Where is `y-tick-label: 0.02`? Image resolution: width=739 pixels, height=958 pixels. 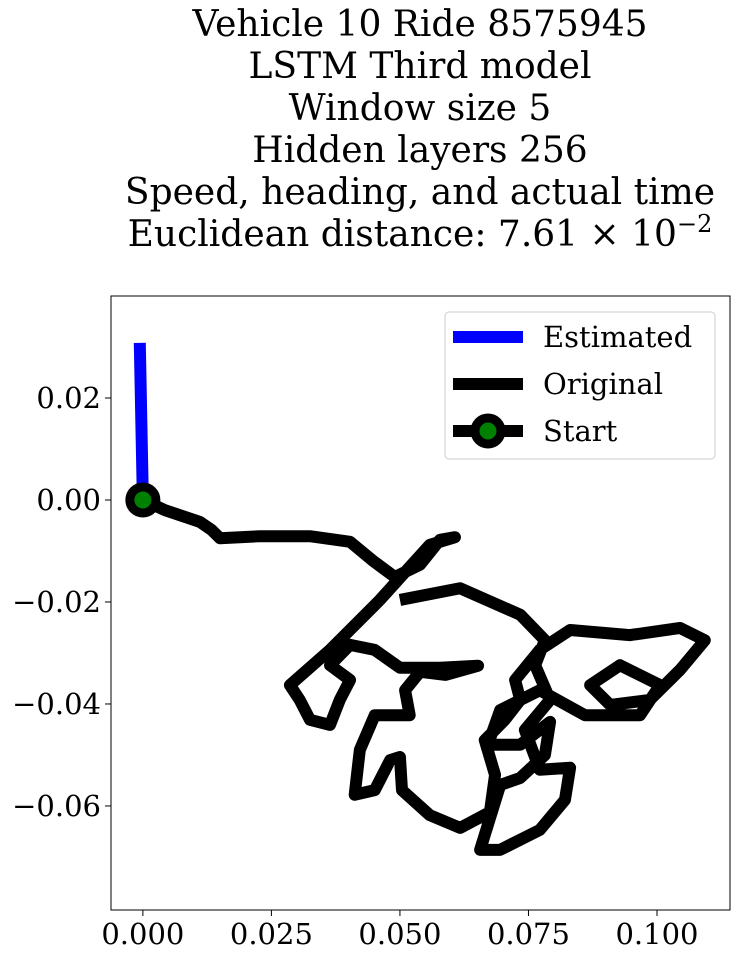 y-tick-label: 0.02 is located at coordinates (68, 398).